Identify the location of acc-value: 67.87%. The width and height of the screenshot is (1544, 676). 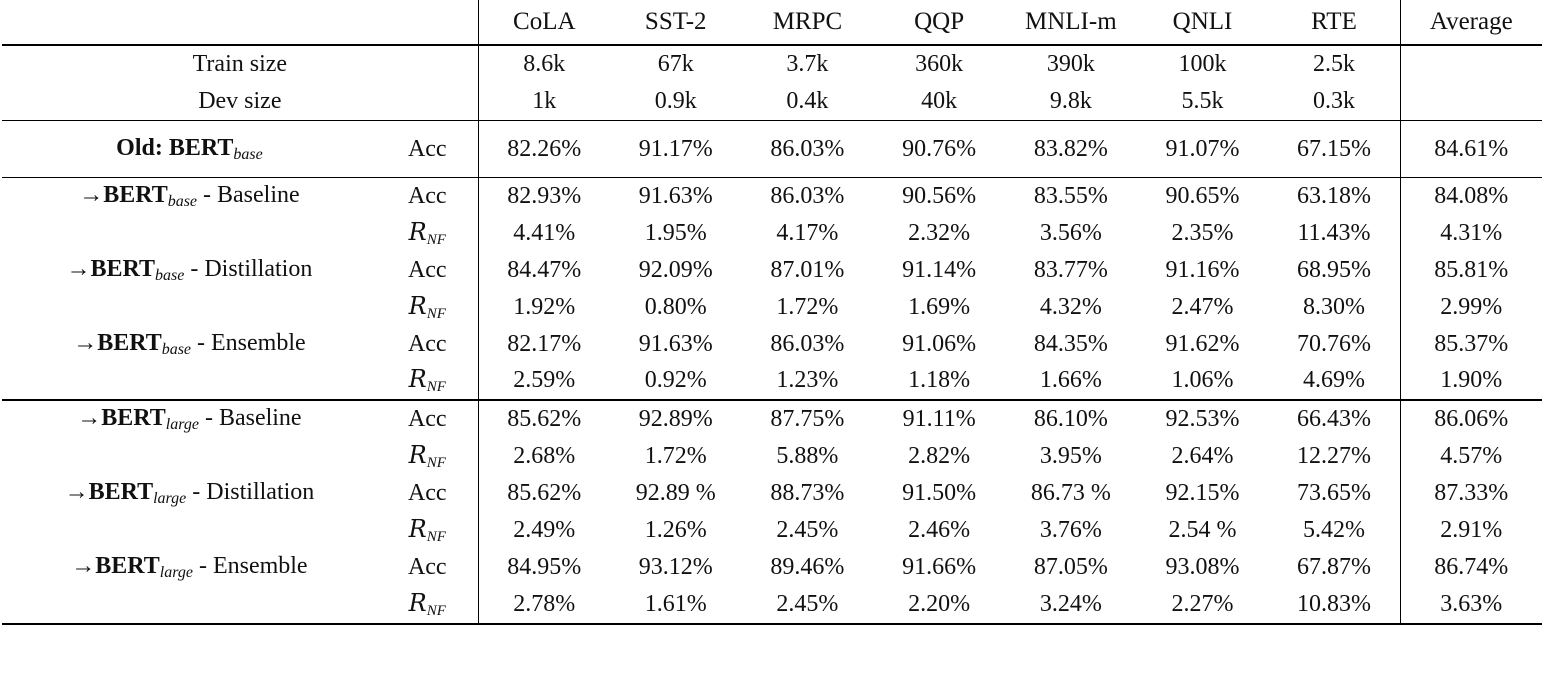
(1333, 566).